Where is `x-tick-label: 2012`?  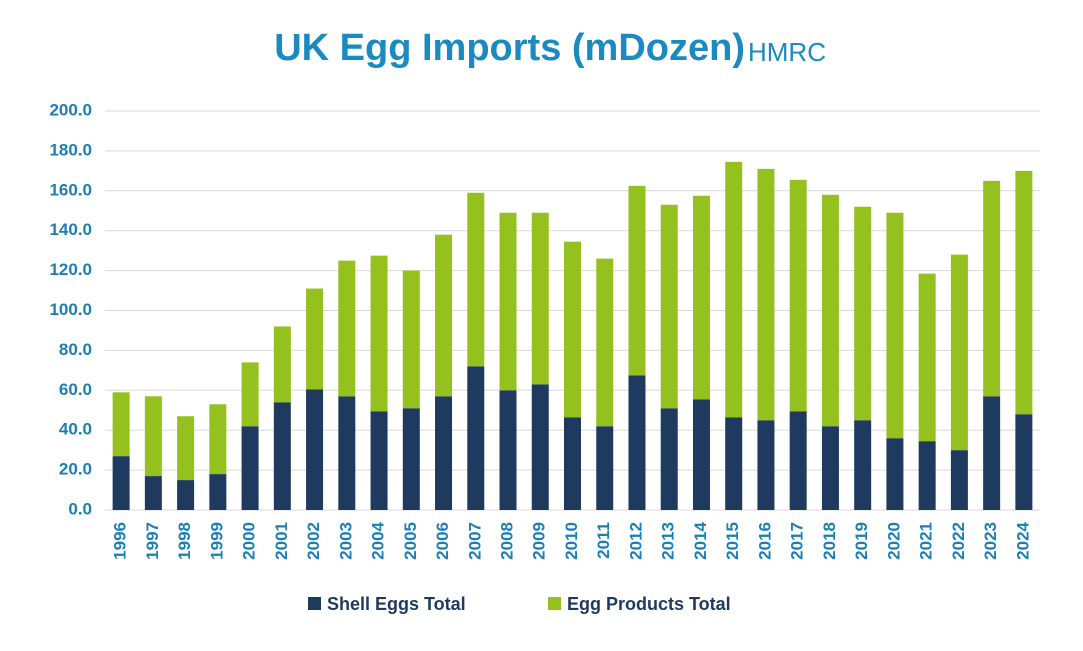 x-tick-label: 2012 is located at coordinates (635, 541).